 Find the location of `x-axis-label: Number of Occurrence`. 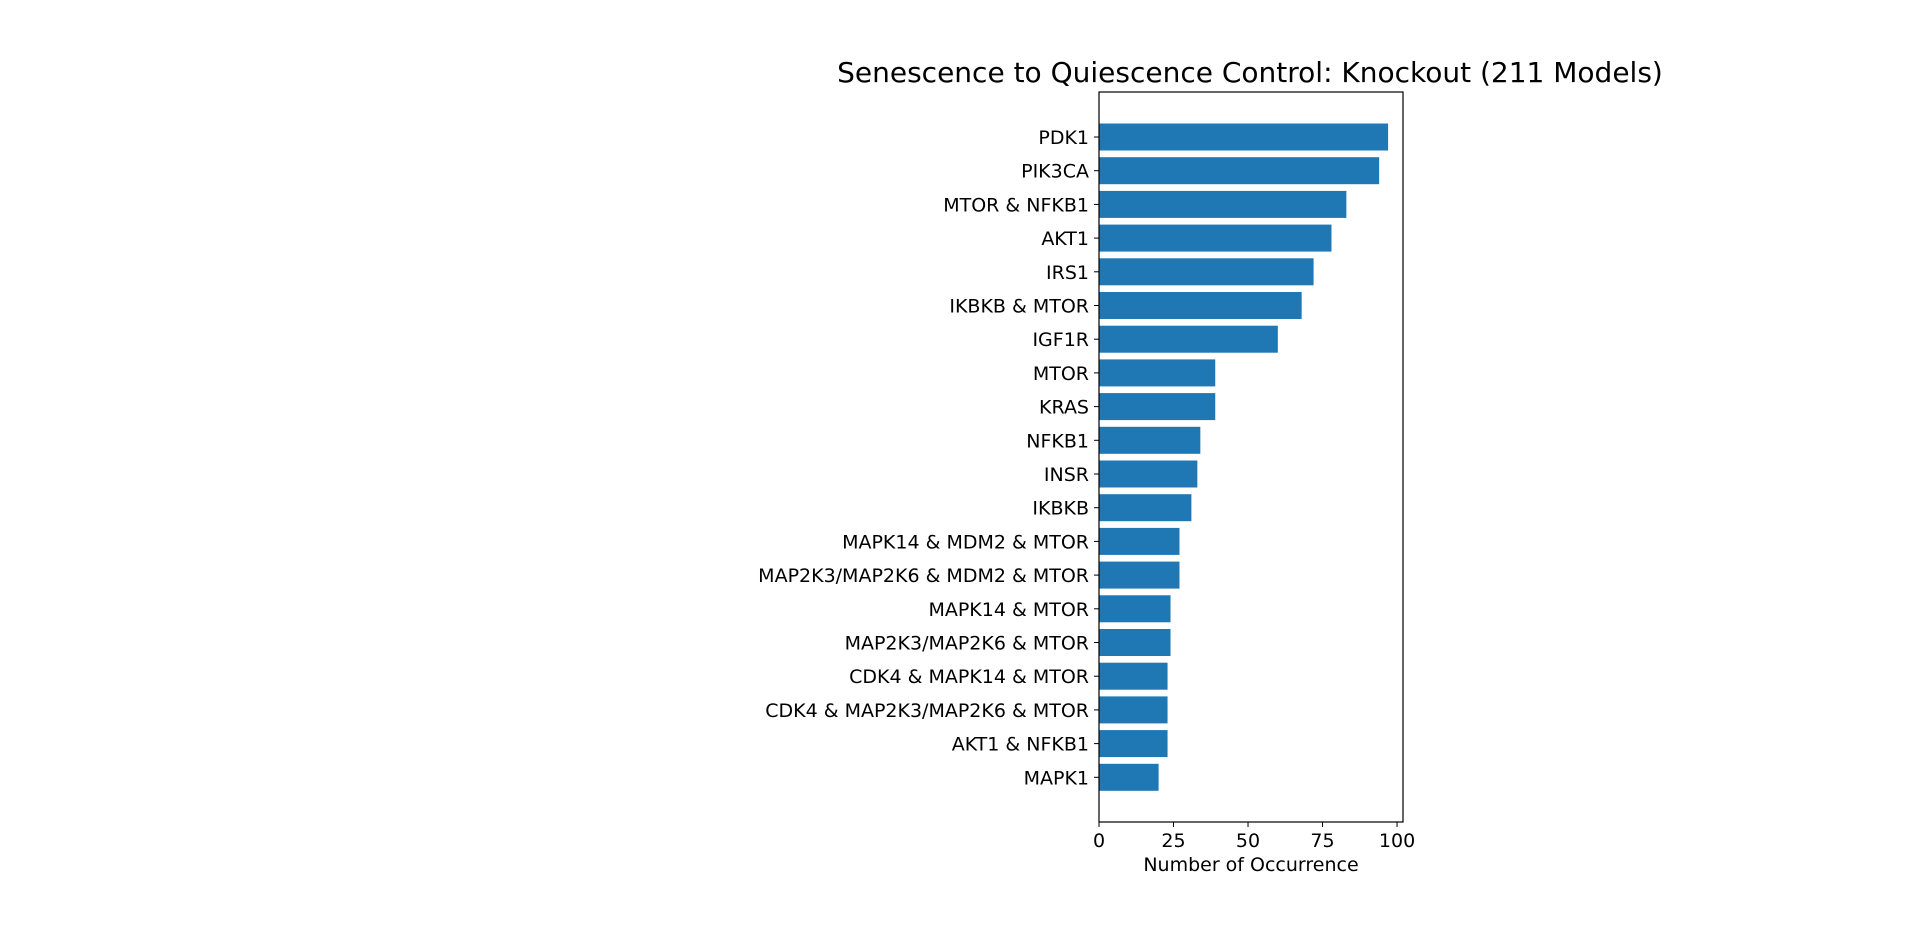

x-axis-label: Number of Occurrence is located at coordinates (1250, 865).